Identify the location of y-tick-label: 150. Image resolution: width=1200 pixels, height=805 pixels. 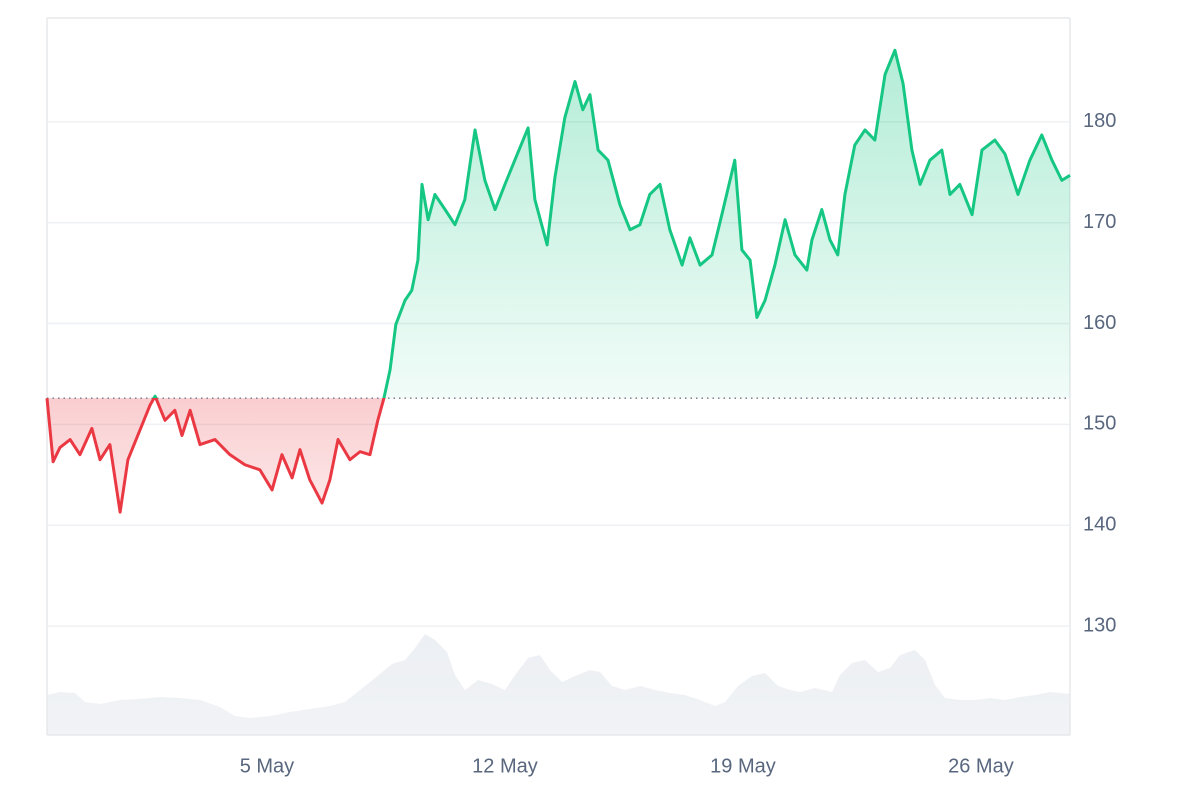
(1099, 424).